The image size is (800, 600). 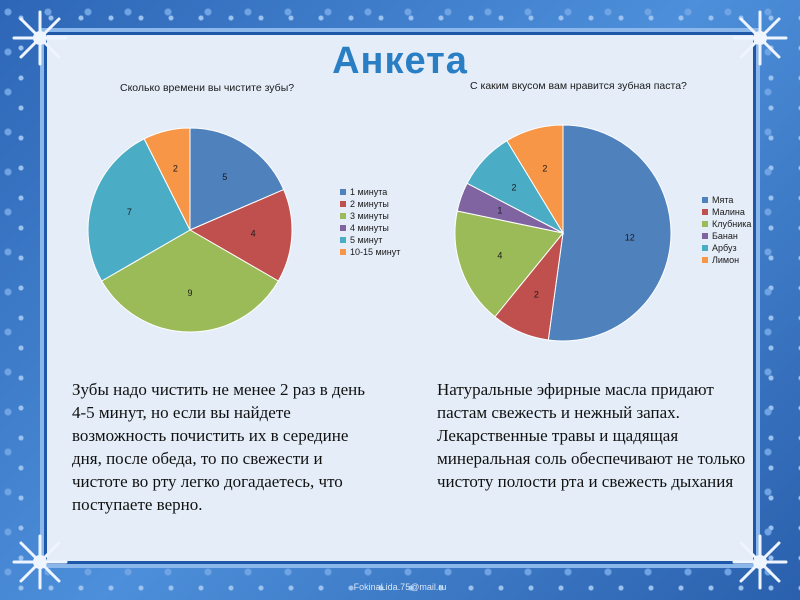 I want to click on legend-label: 1 минута, so click(x=369, y=192).